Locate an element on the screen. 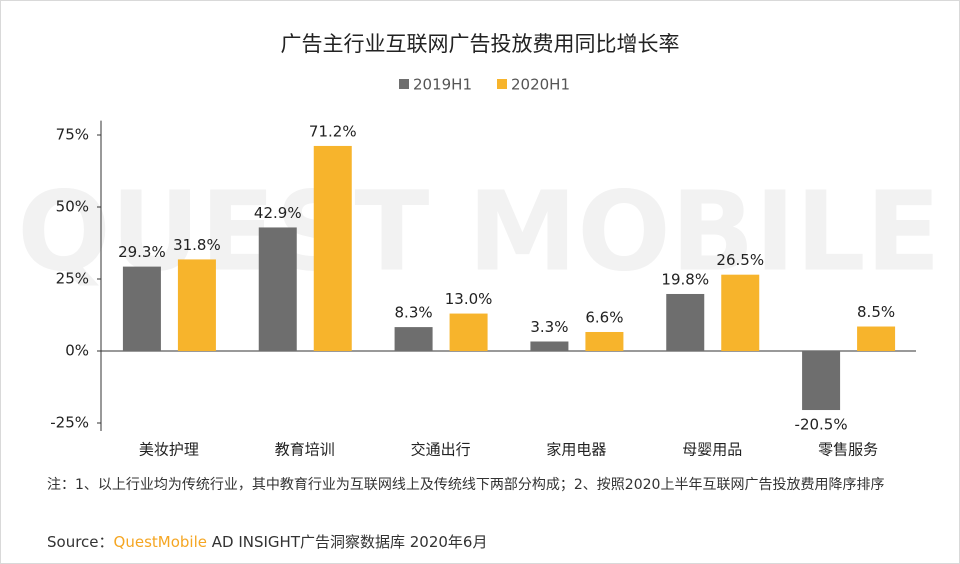 This screenshot has width=960, height=564. y-tick-label: 25% is located at coordinates (72, 279).